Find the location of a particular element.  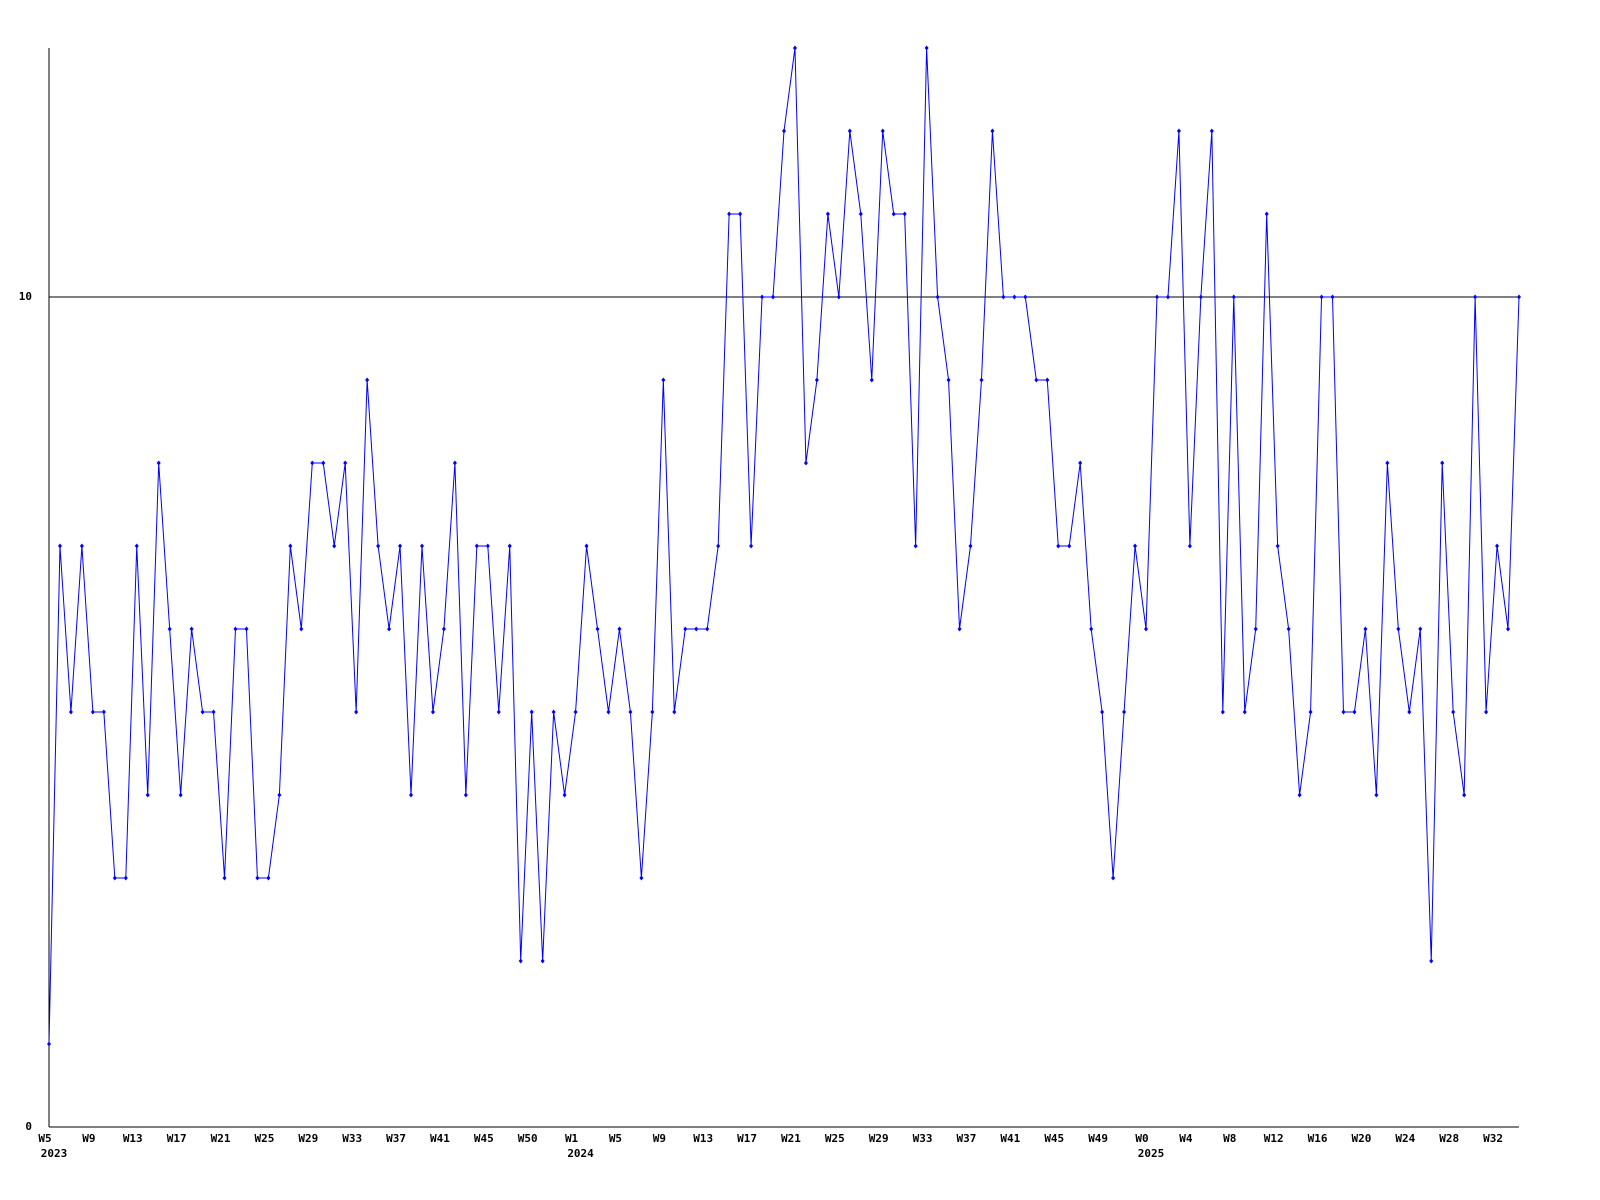

x-tick-label: W33 is located at coordinates (923, 1138).